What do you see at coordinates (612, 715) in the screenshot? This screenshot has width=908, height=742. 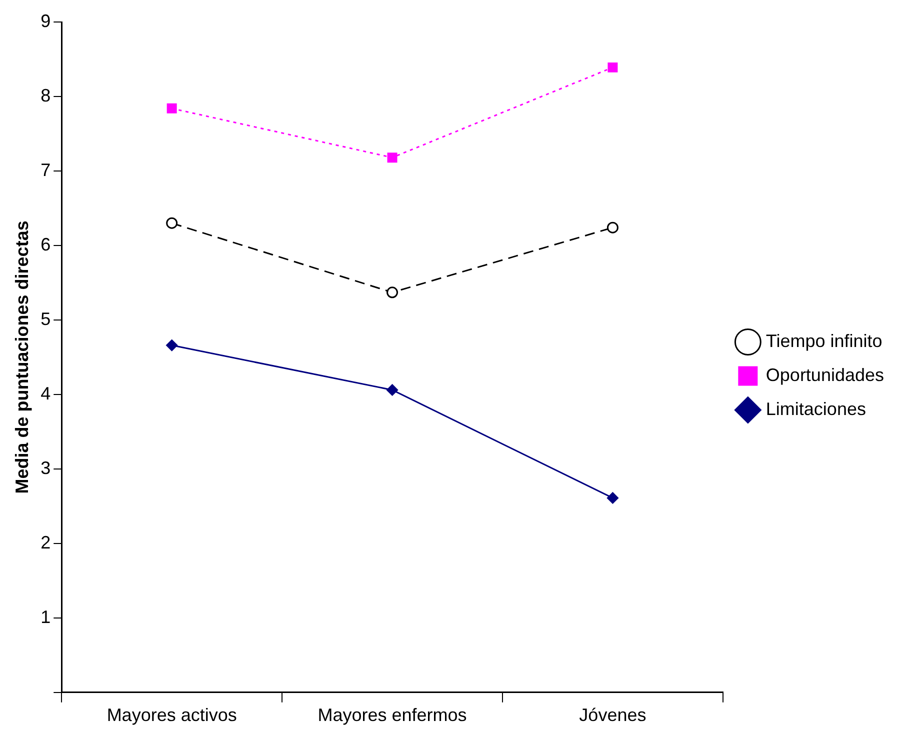 I see `x-tick-label: Jóvenes` at bounding box center [612, 715].